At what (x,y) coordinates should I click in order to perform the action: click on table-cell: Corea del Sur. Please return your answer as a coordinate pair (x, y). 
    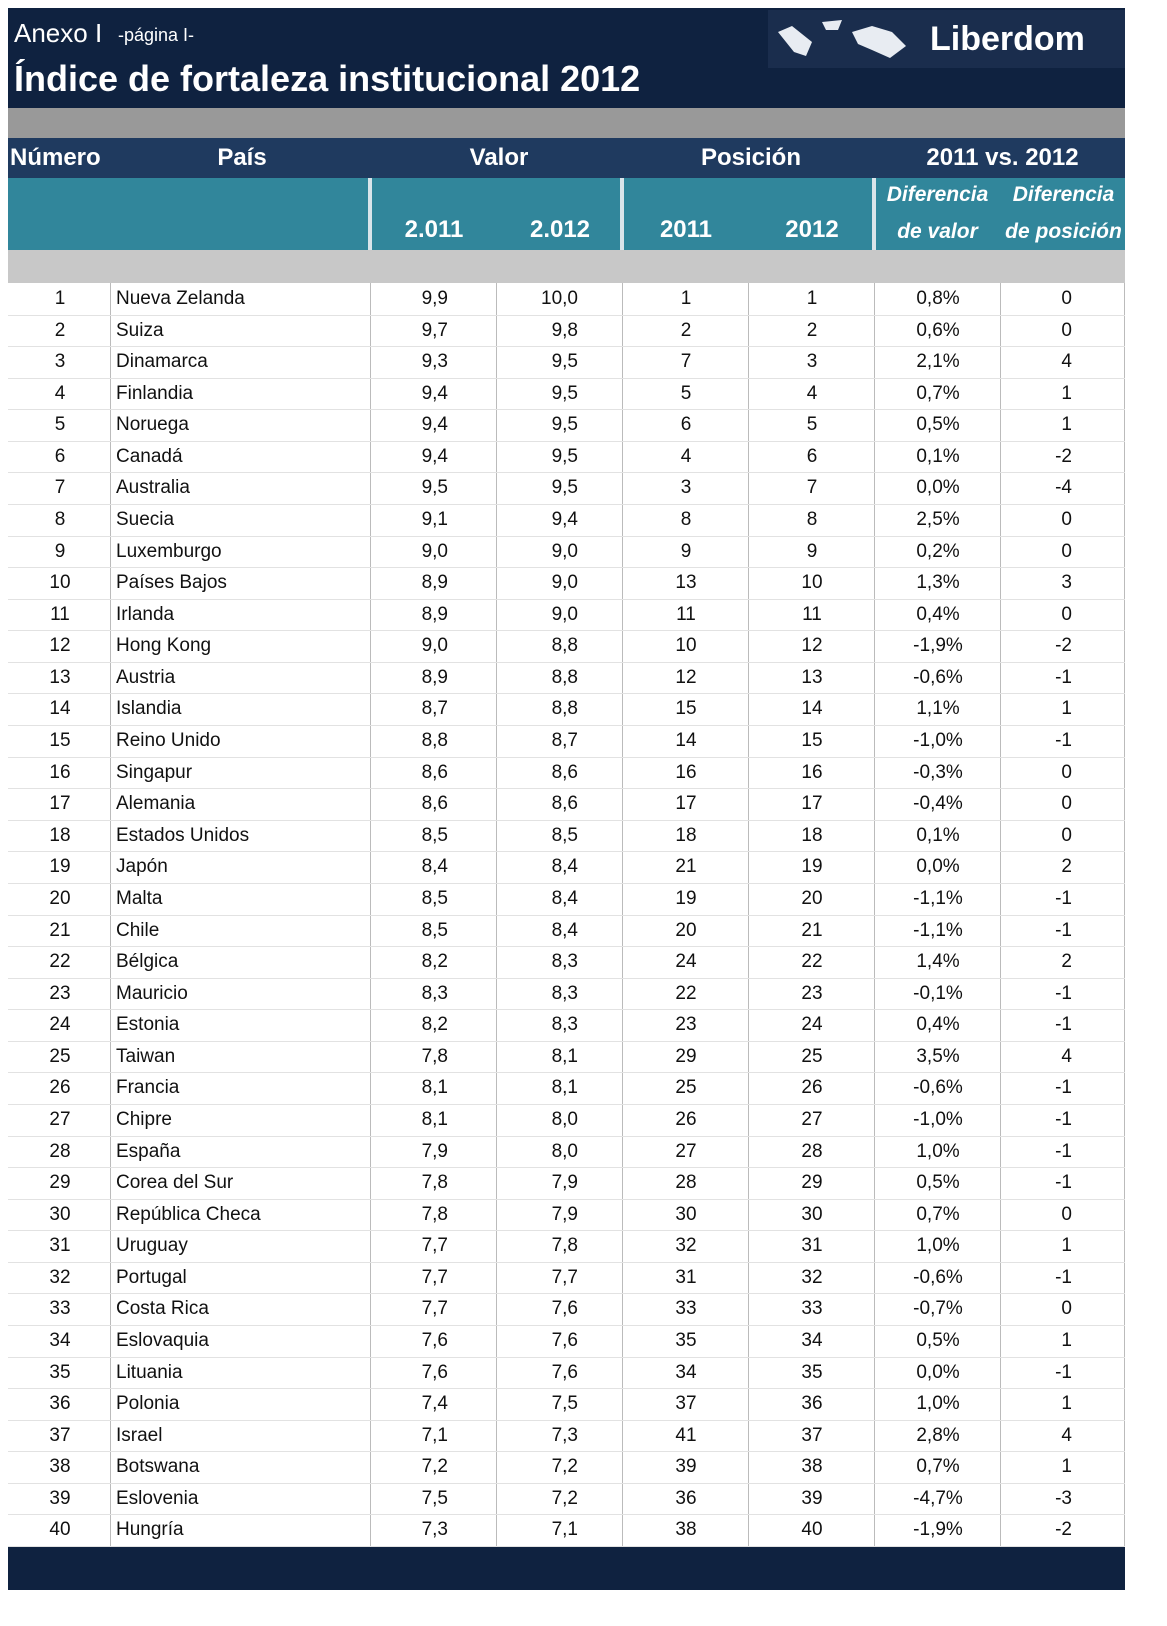
    Looking at the image, I should click on (175, 1183).